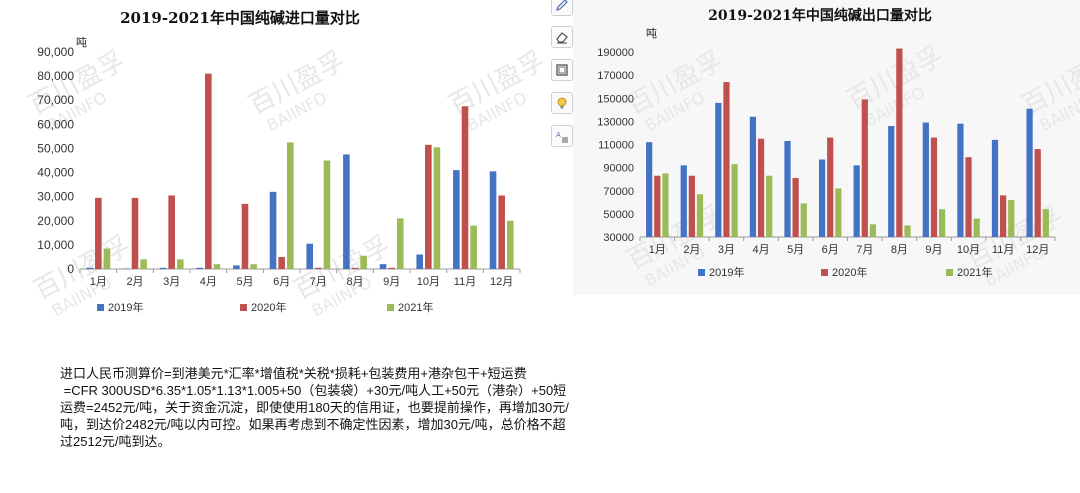 Image resolution: width=1080 pixels, height=493 pixels. Describe the element at coordinates (615, 76) in the screenshot. I see `y-tick-label: 170000` at that location.